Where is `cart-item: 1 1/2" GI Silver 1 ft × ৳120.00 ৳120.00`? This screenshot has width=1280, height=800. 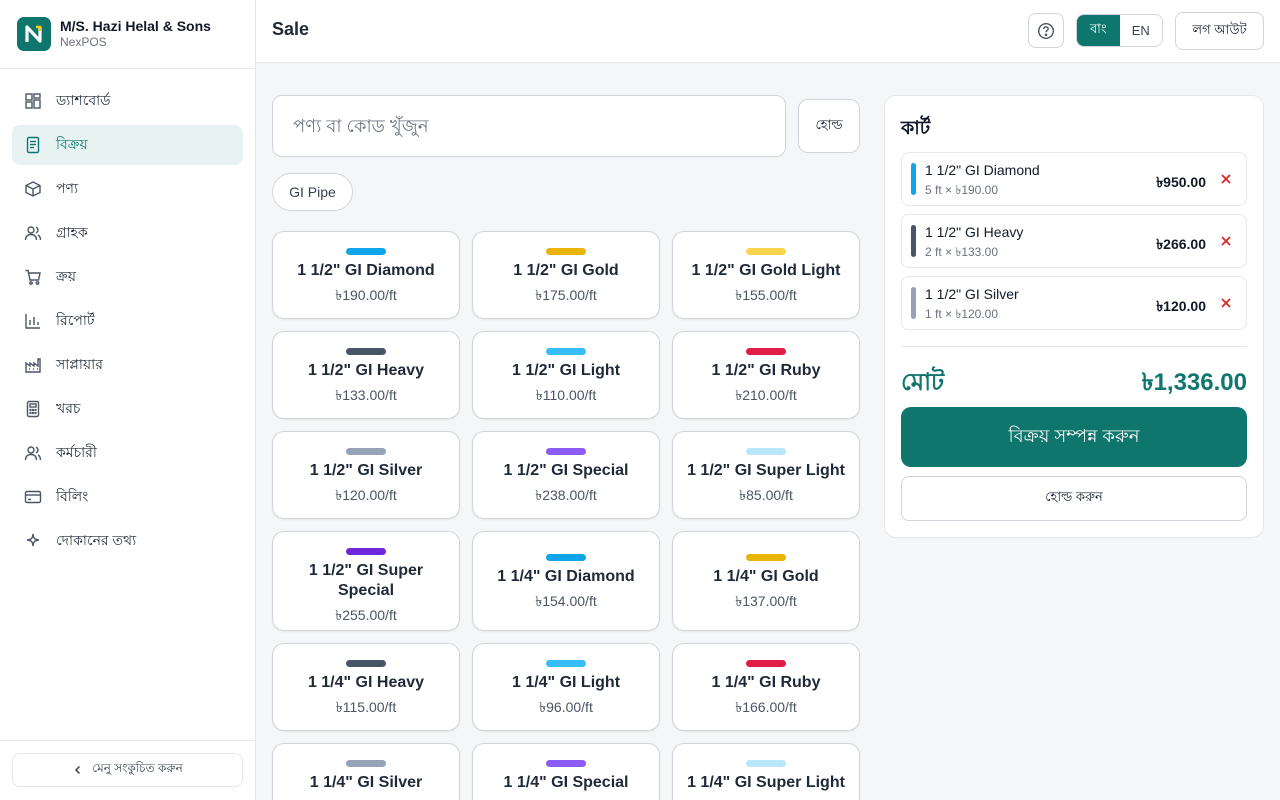
cart-item: 1 1/2" GI Silver 1 ft × ৳120.00 ৳120.00 is located at coordinates (1074, 303).